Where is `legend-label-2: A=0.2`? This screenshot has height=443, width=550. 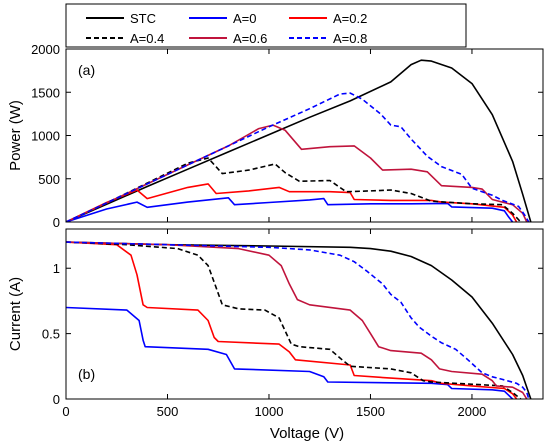 legend-label-2: A=0.2 is located at coordinates (350, 18).